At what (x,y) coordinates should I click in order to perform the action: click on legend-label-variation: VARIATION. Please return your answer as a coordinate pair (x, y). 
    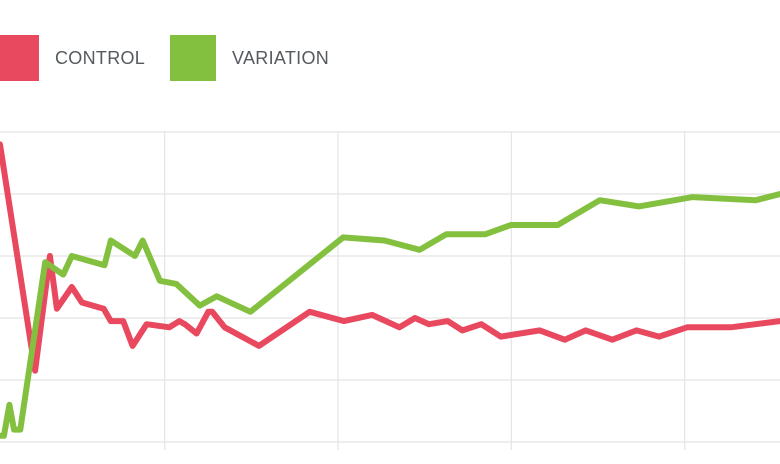
    Looking at the image, I should click on (281, 57).